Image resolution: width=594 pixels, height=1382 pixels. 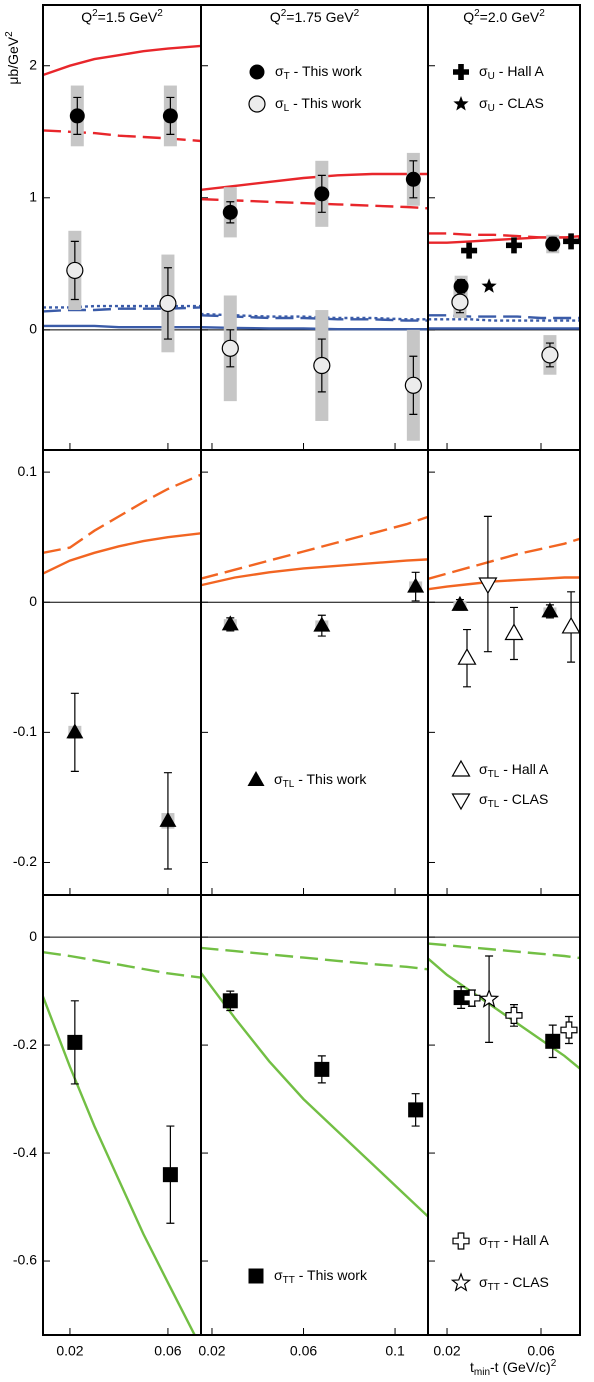 I want to click on column-title-part: =2.0 GeV, so click(x=510, y=17).